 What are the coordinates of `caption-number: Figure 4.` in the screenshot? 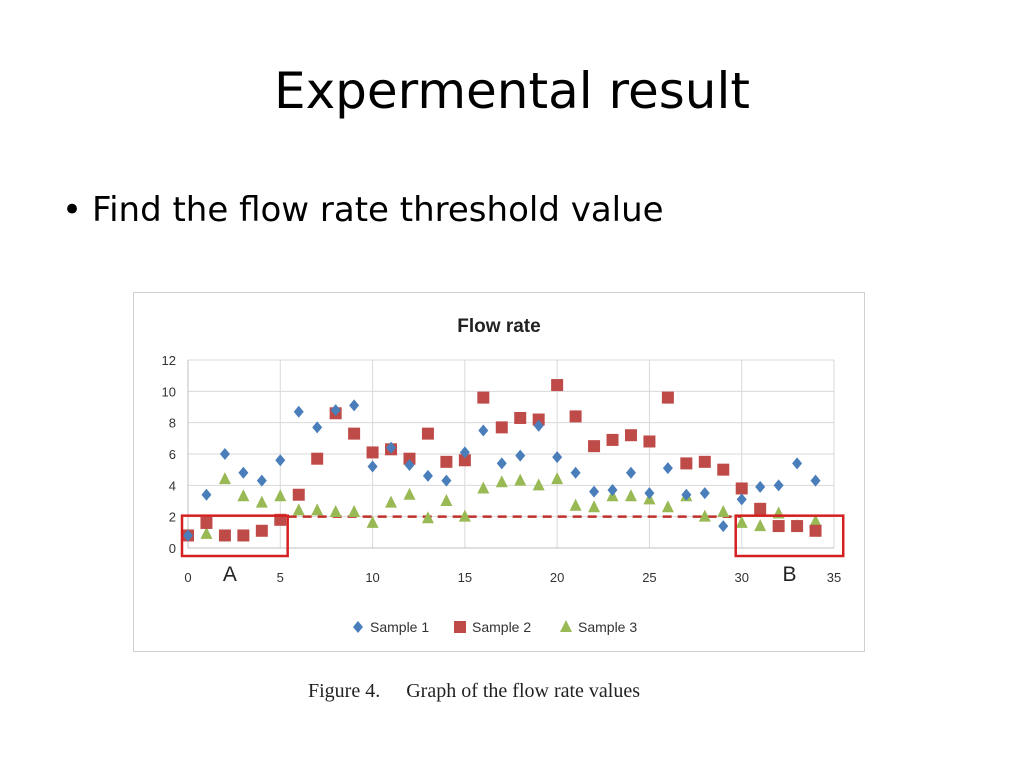 It's located at (344, 691).